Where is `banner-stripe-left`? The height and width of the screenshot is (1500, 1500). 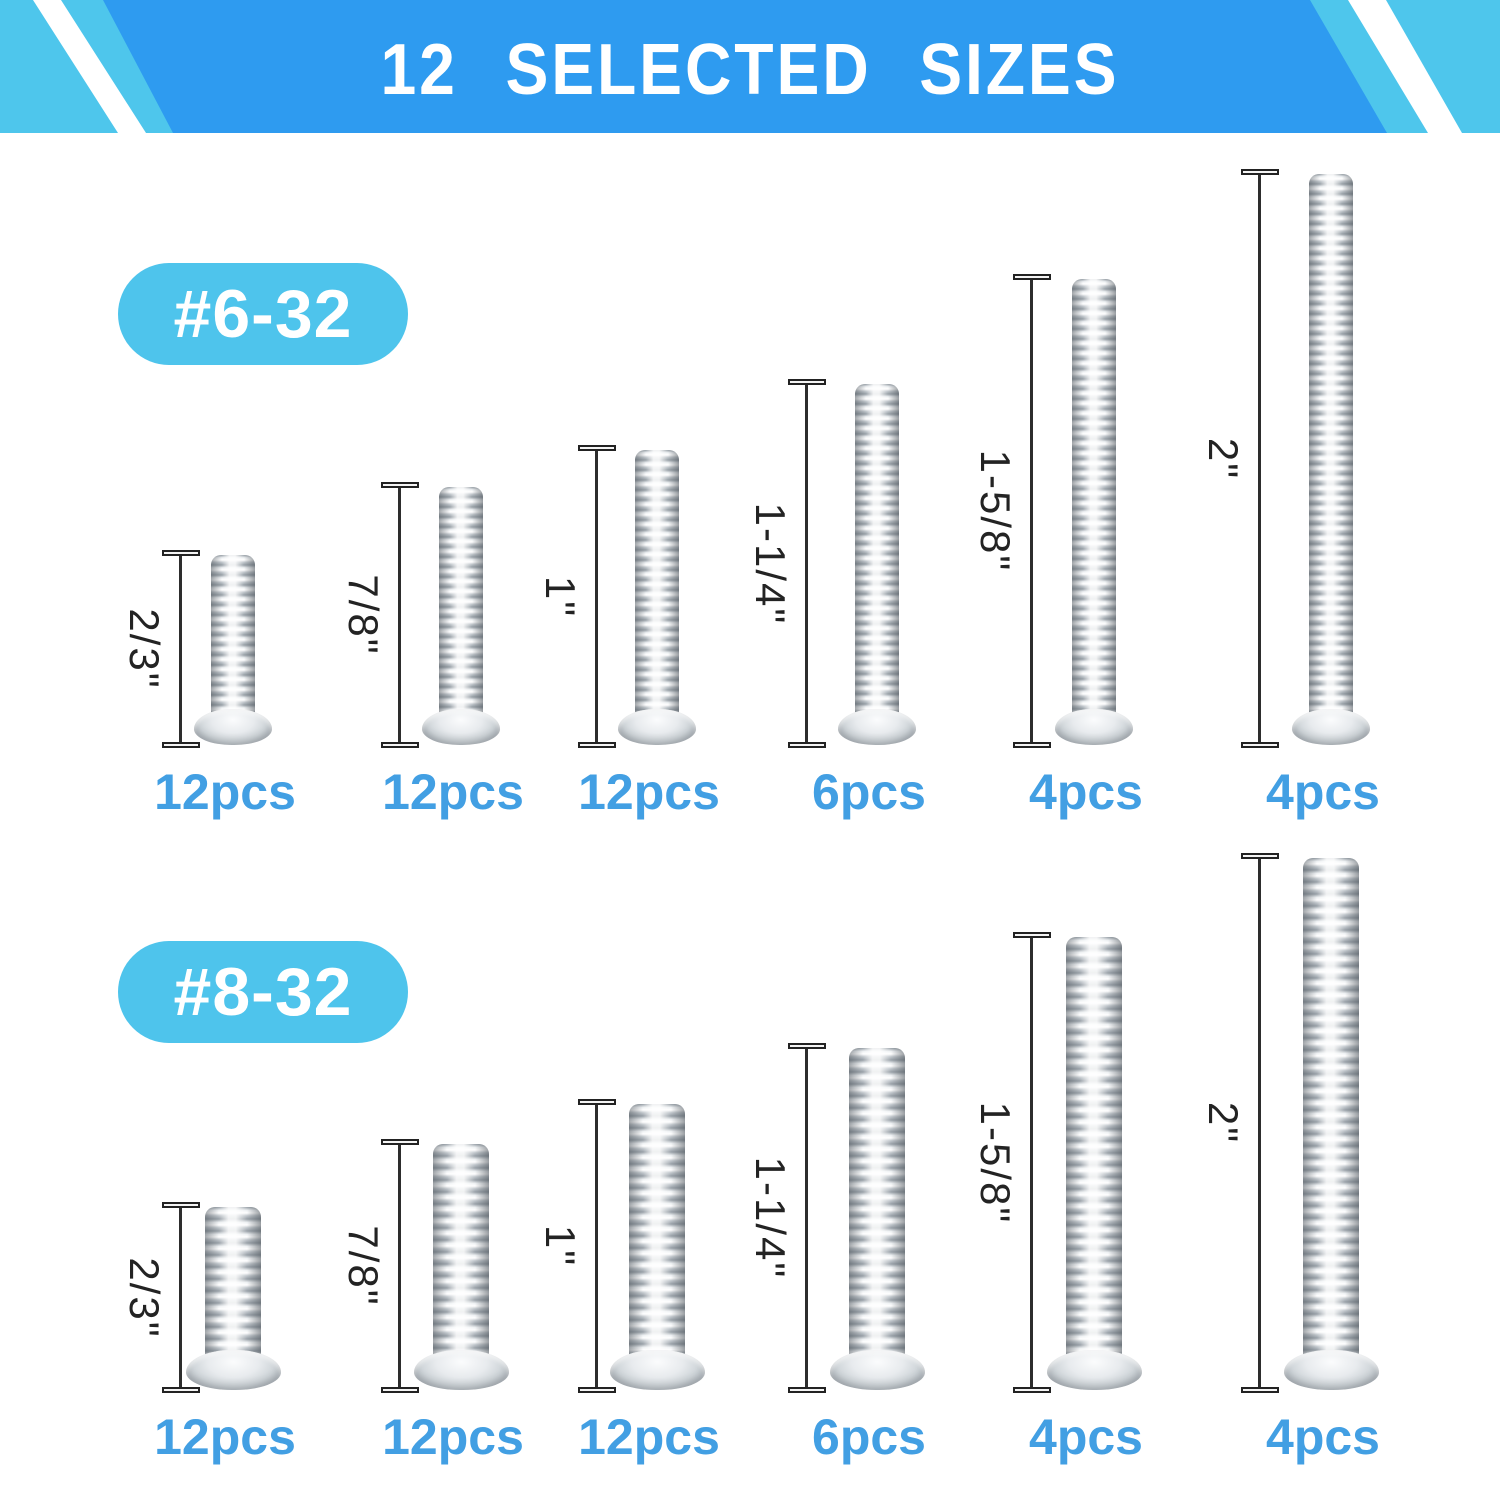
banner-stripe-left is located at coordinates (89, 66).